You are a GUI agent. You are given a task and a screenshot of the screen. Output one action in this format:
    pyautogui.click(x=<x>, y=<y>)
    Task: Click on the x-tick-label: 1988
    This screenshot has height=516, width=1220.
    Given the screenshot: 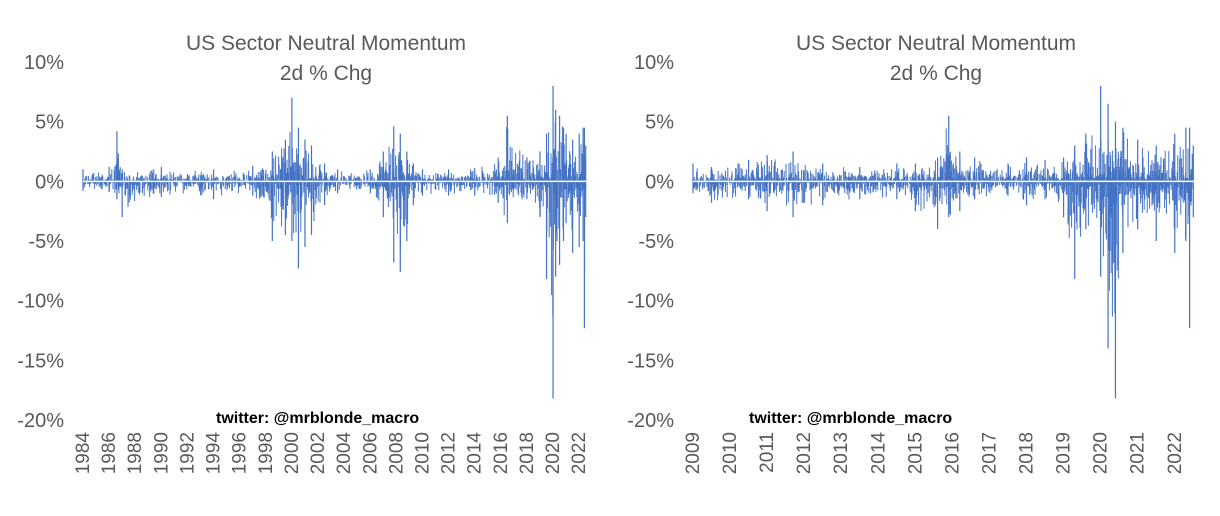 What is the action you would take?
    pyautogui.click(x=135, y=453)
    